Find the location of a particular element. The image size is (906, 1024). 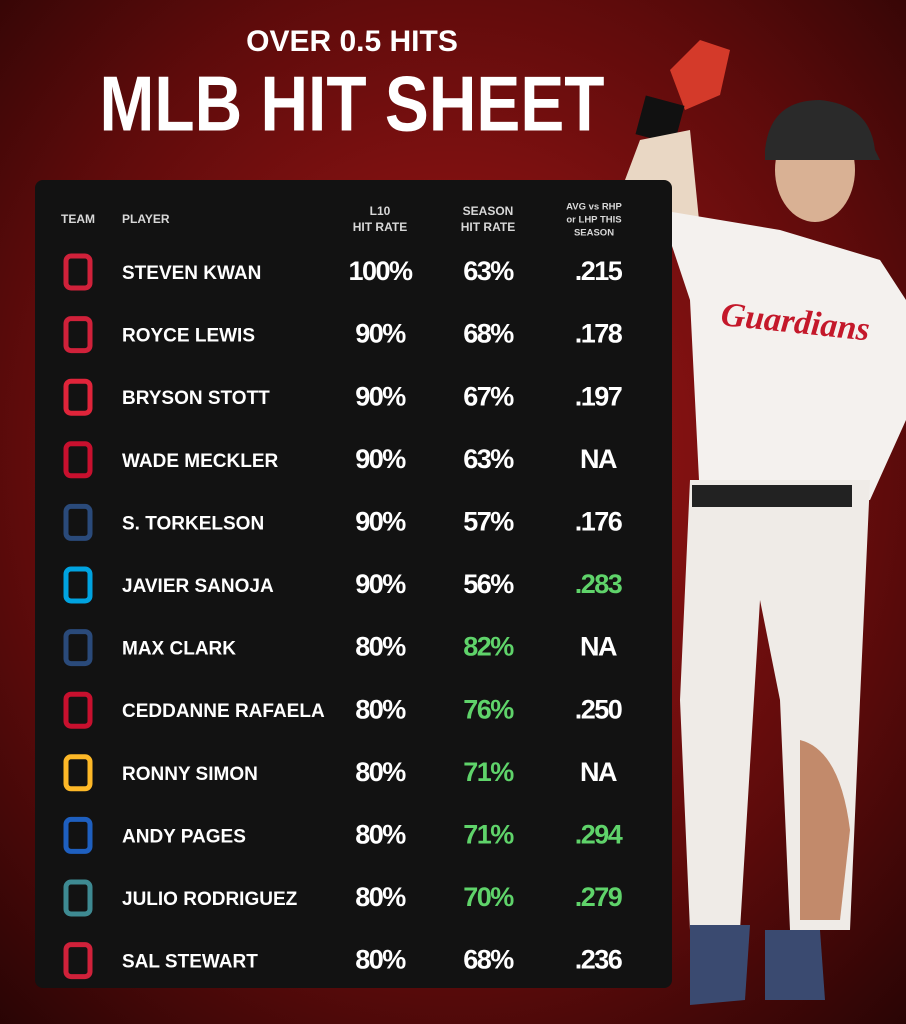

stat-season: 57% is located at coordinates (488, 522).